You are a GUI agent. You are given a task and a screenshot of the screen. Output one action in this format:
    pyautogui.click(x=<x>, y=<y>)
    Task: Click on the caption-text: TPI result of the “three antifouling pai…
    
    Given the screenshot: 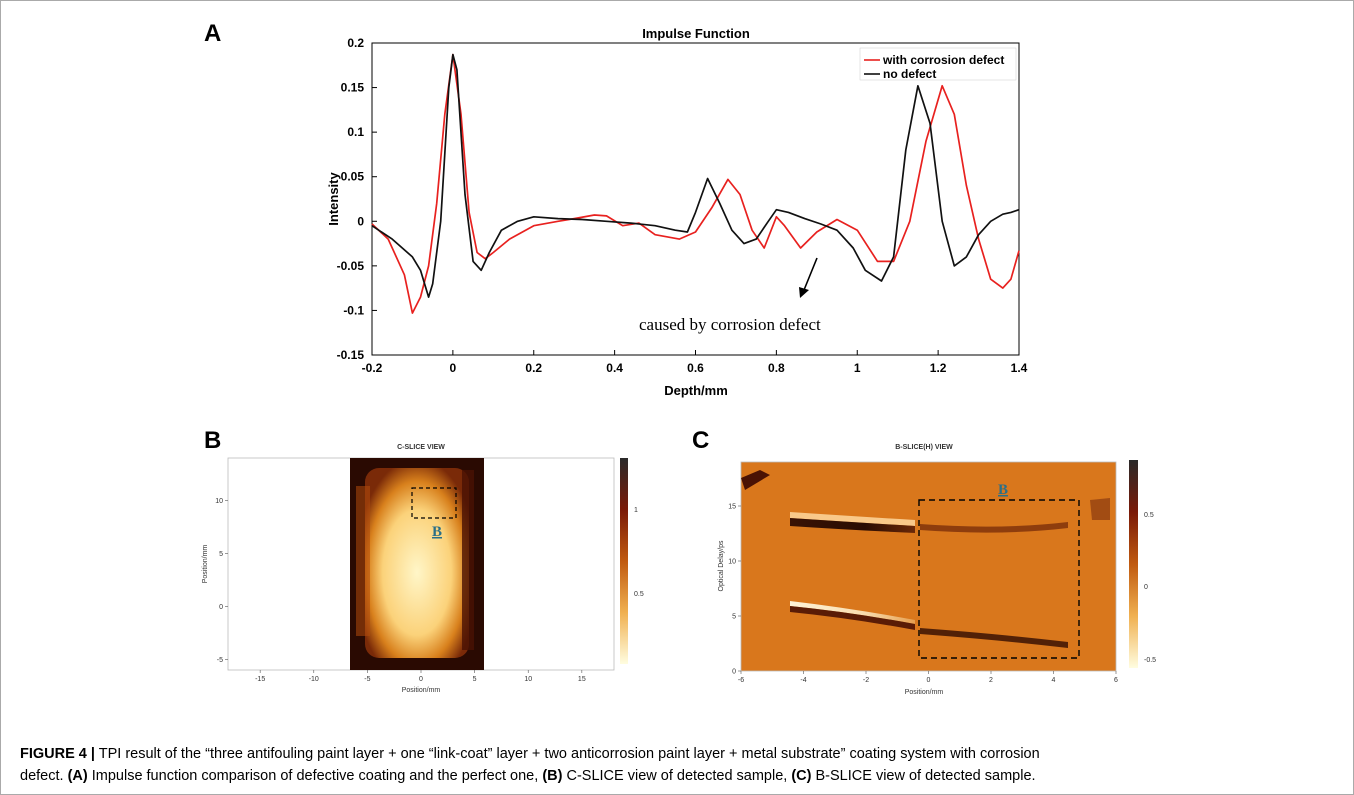 What is the action you would take?
    pyautogui.click(x=567, y=754)
    